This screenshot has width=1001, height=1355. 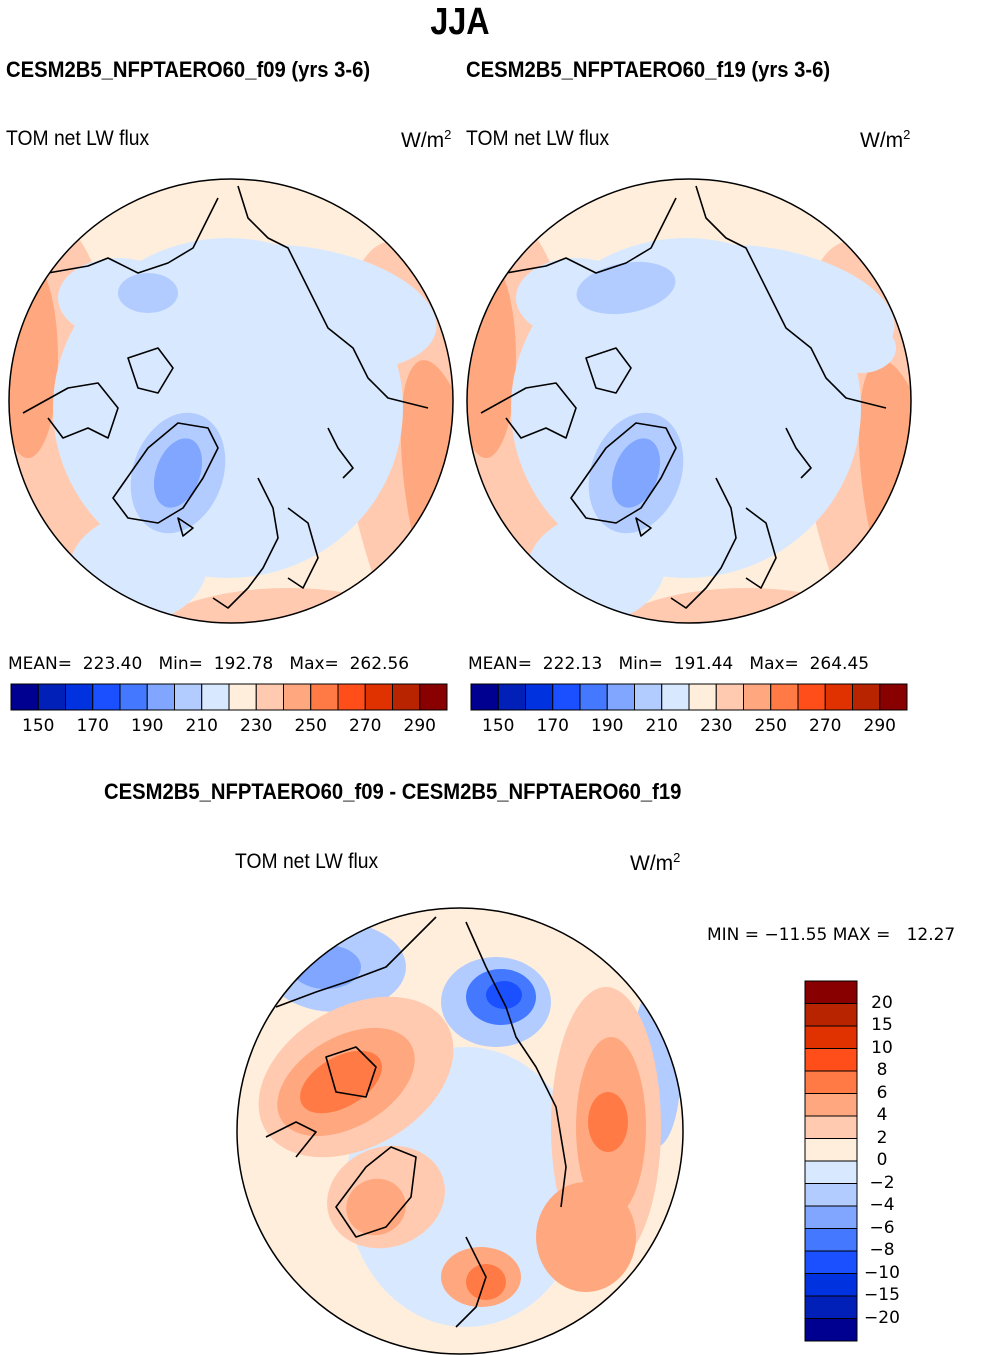 What do you see at coordinates (882, 1250) in the screenshot?
I see `colorbar-tick-label: −8` at bounding box center [882, 1250].